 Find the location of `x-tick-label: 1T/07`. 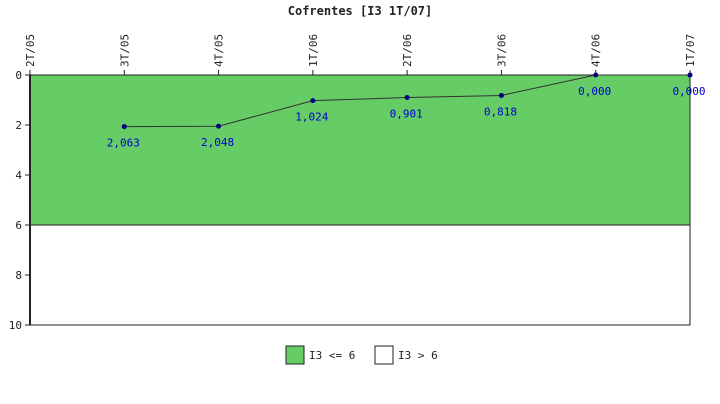

x-tick-label: 1T/07 is located at coordinates (690, 50).